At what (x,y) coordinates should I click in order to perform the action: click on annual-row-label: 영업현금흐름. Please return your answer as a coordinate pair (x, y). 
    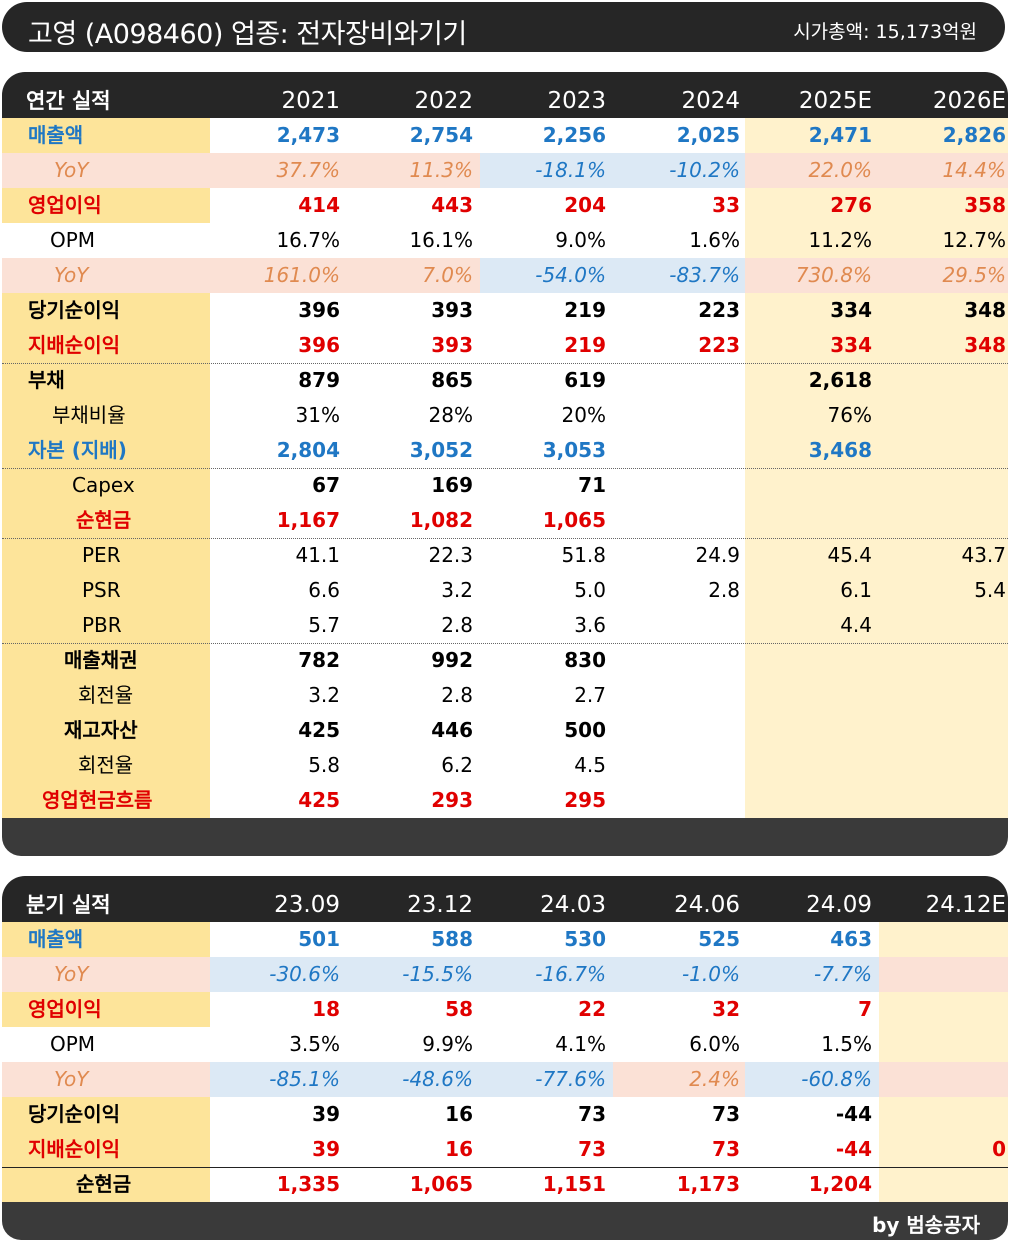
    Looking at the image, I should click on (106, 800).